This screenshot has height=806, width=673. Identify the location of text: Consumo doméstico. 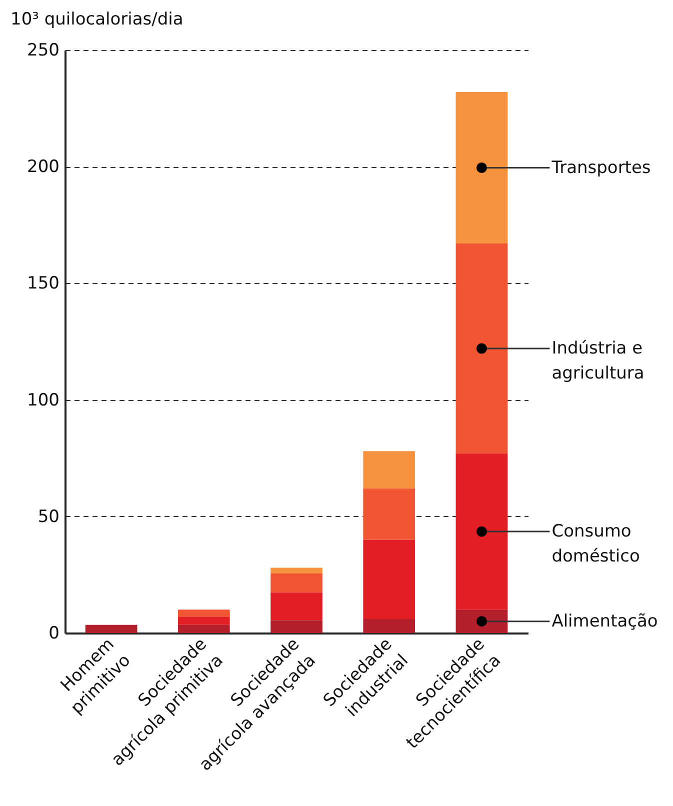
(596, 544).